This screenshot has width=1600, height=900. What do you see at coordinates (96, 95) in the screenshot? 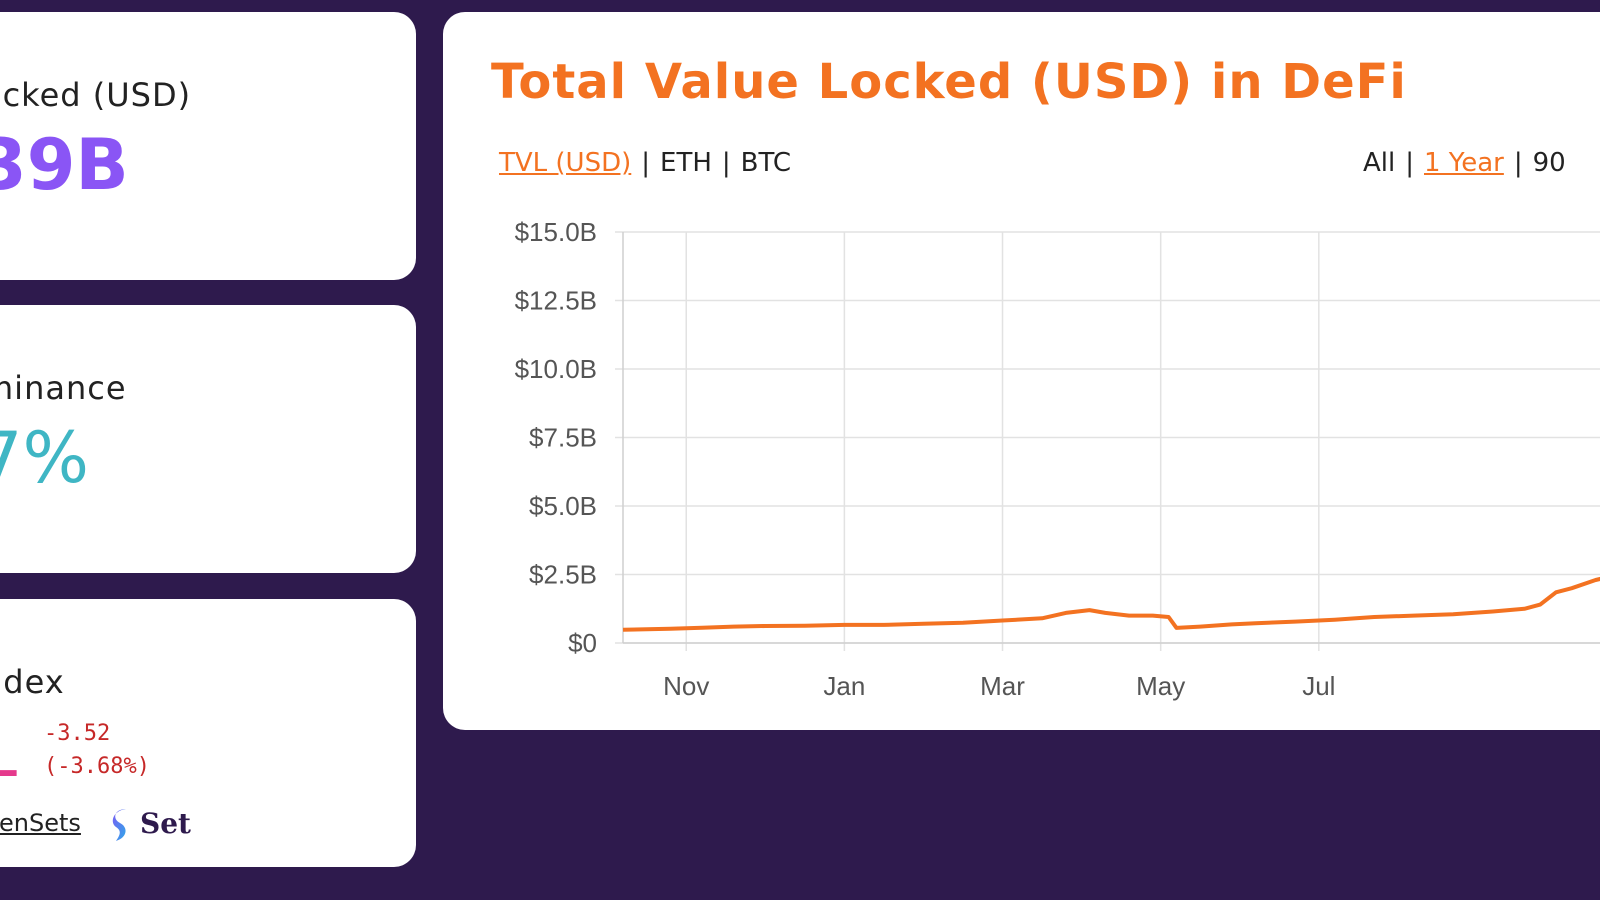
I see `tvl-stat-title: ocked (USD)` at bounding box center [96, 95].